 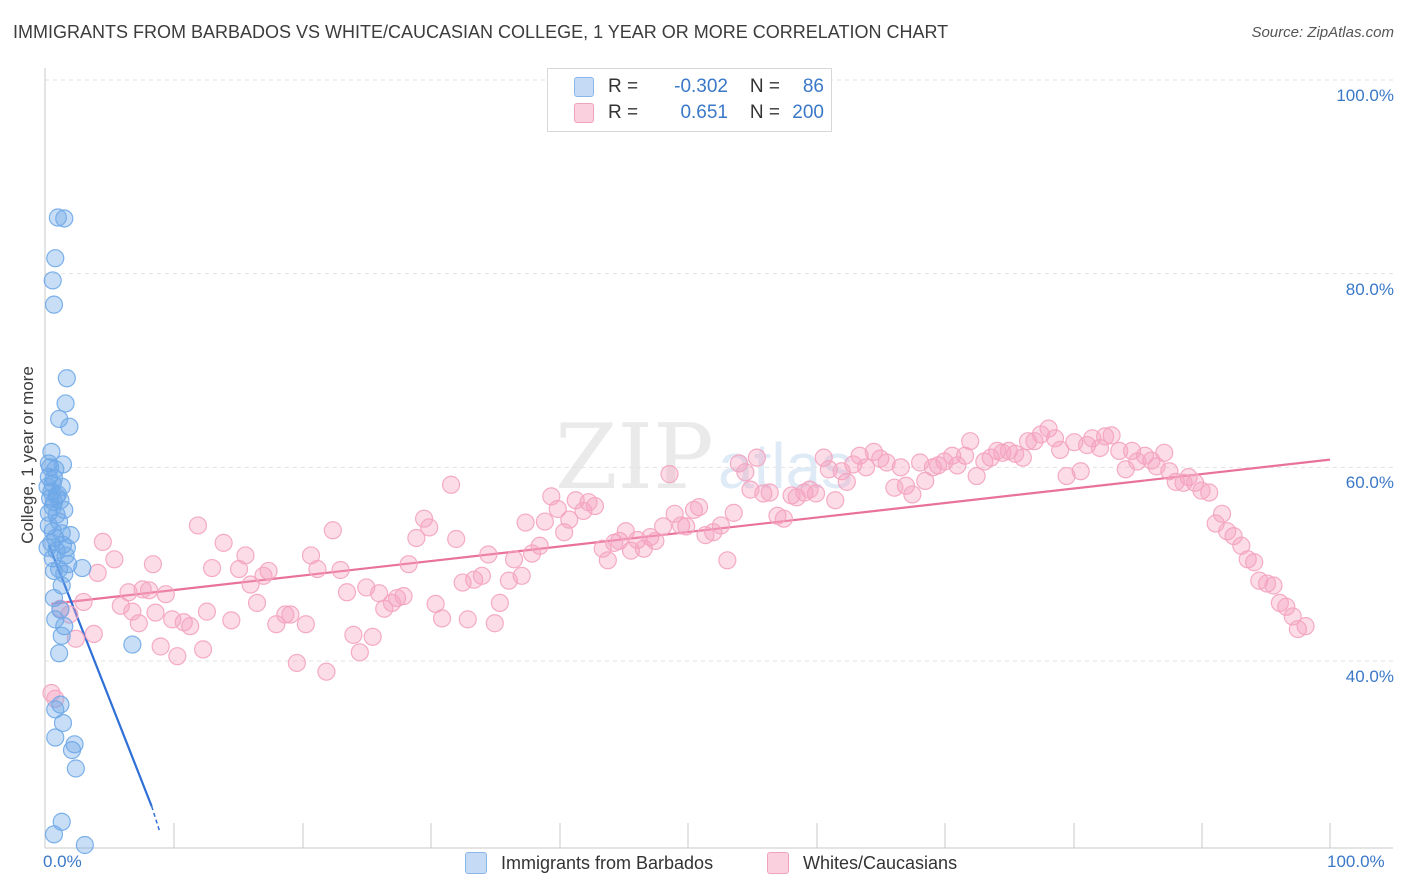 What do you see at coordinates (704, 112) in the screenshot?
I see `legend-r-value: 0.651` at bounding box center [704, 112].